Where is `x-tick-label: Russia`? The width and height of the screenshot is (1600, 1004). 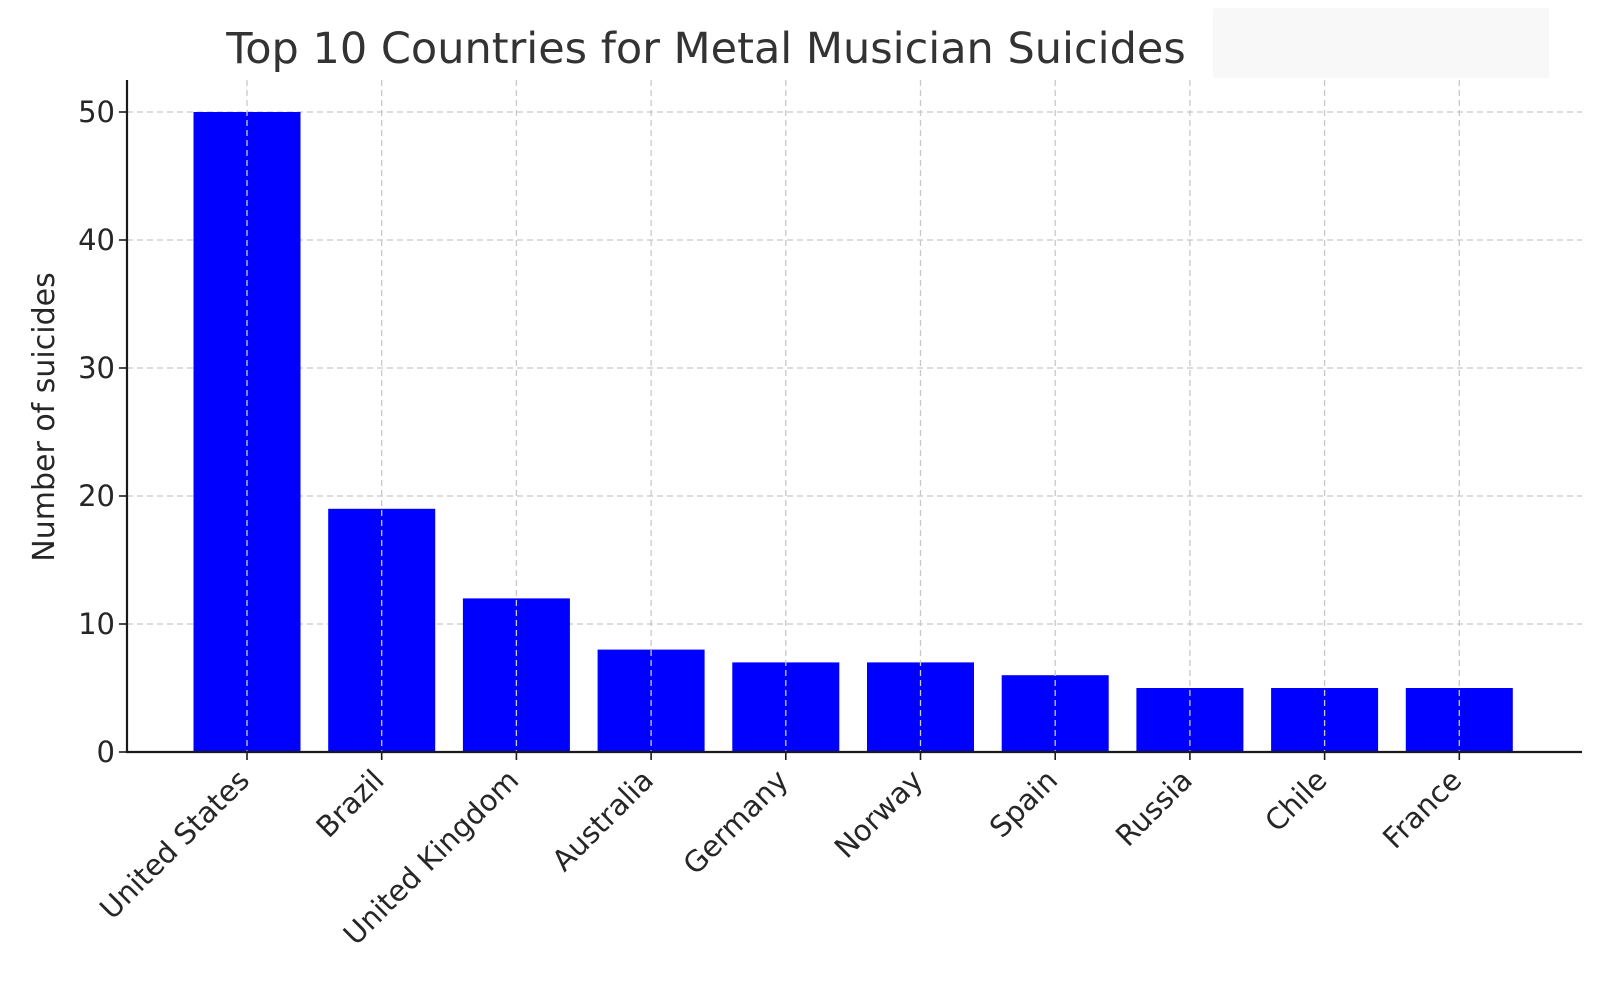 x-tick-label: Russia is located at coordinates (1154, 808).